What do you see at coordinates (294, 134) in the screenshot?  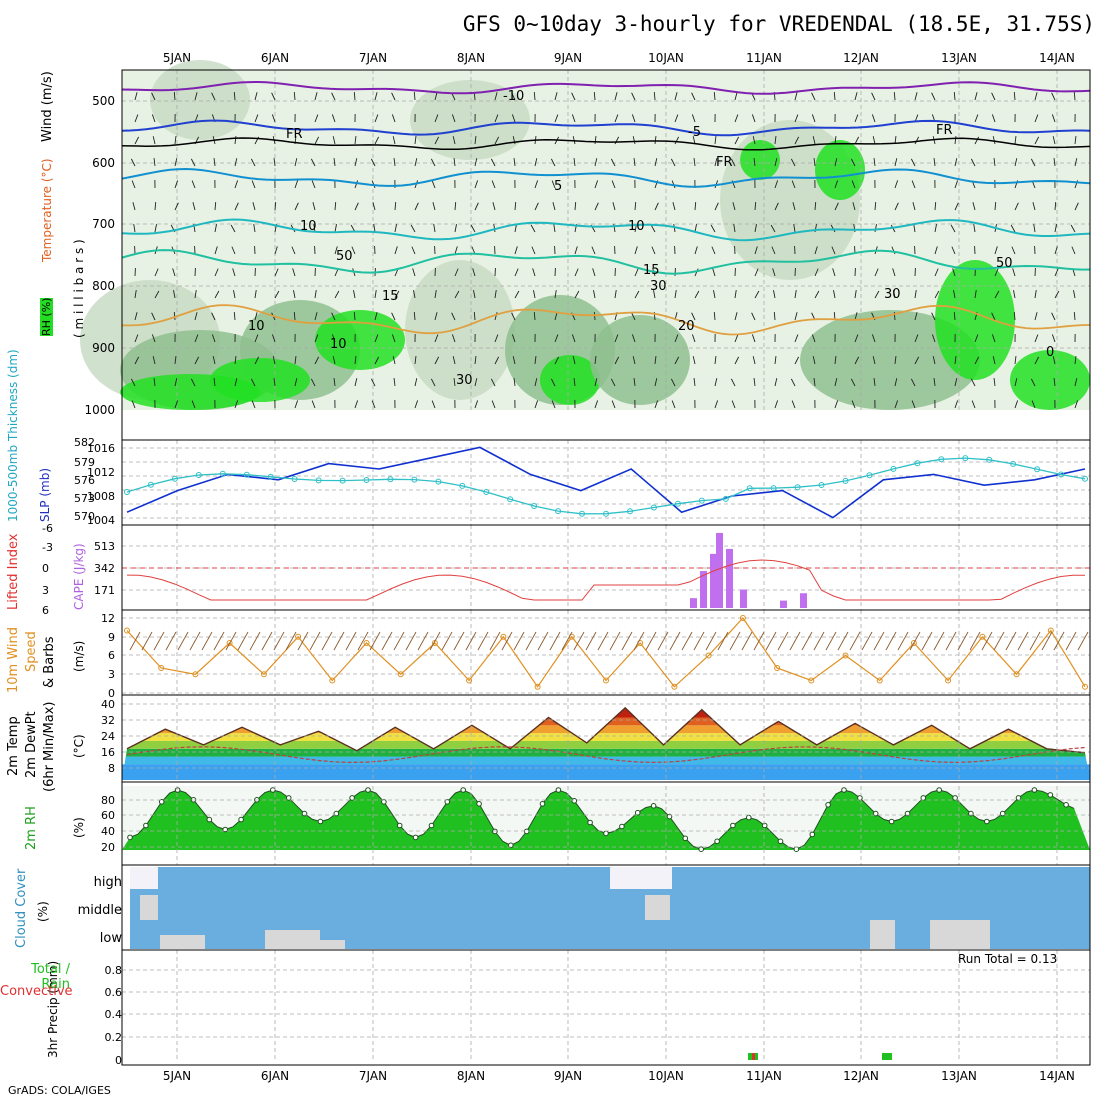 I see `contour-label-2: FR` at bounding box center [294, 134].